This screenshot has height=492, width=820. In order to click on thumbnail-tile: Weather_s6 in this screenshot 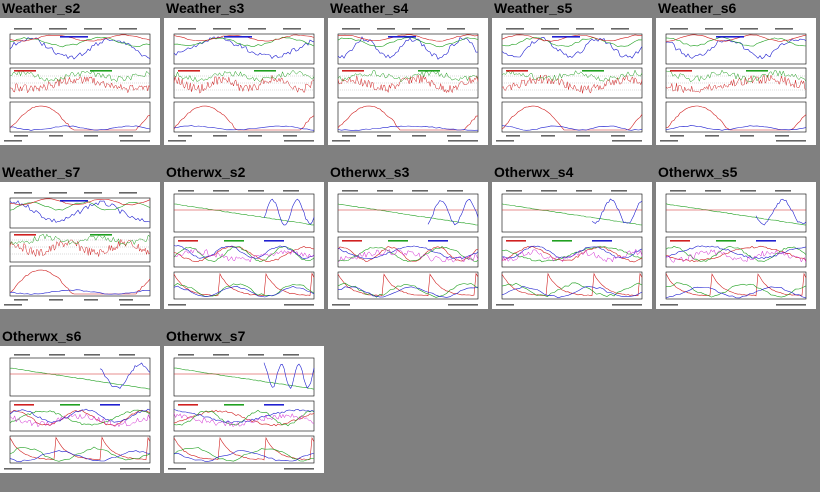, I will do `click(736, 81)`.